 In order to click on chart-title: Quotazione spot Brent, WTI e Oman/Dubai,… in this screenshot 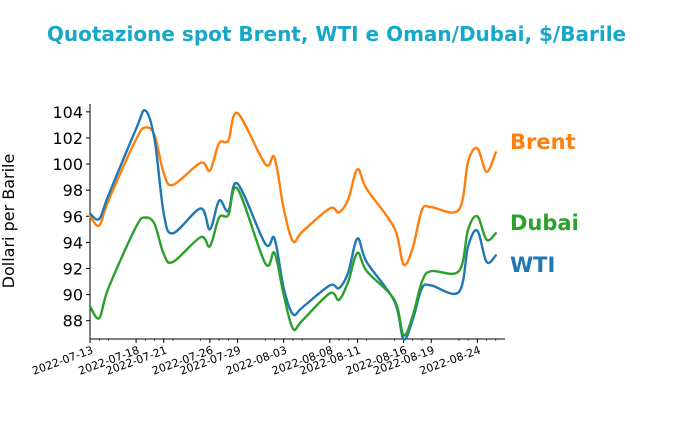, I will do `click(336, 34)`.